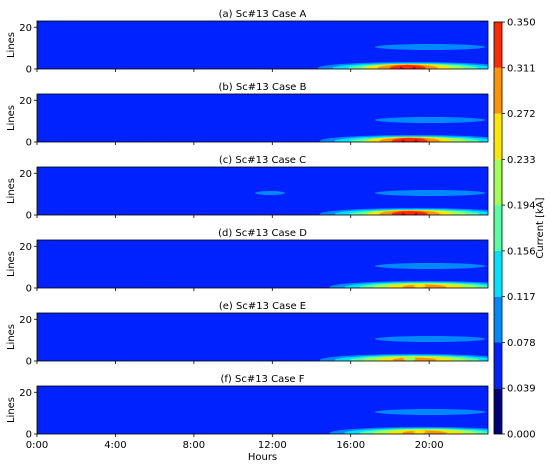 This screenshot has height=472, width=550. What do you see at coordinates (521, 297) in the screenshot?
I see `colorbar-tick-label: 0.117` at bounding box center [521, 297].